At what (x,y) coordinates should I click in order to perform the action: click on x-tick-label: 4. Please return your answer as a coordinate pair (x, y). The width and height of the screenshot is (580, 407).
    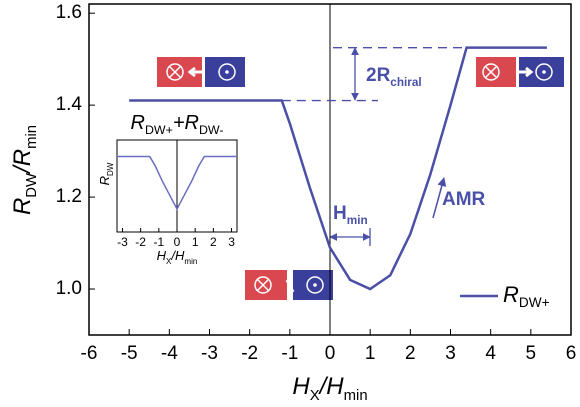
    Looking at the image, I should click on (490, 353).